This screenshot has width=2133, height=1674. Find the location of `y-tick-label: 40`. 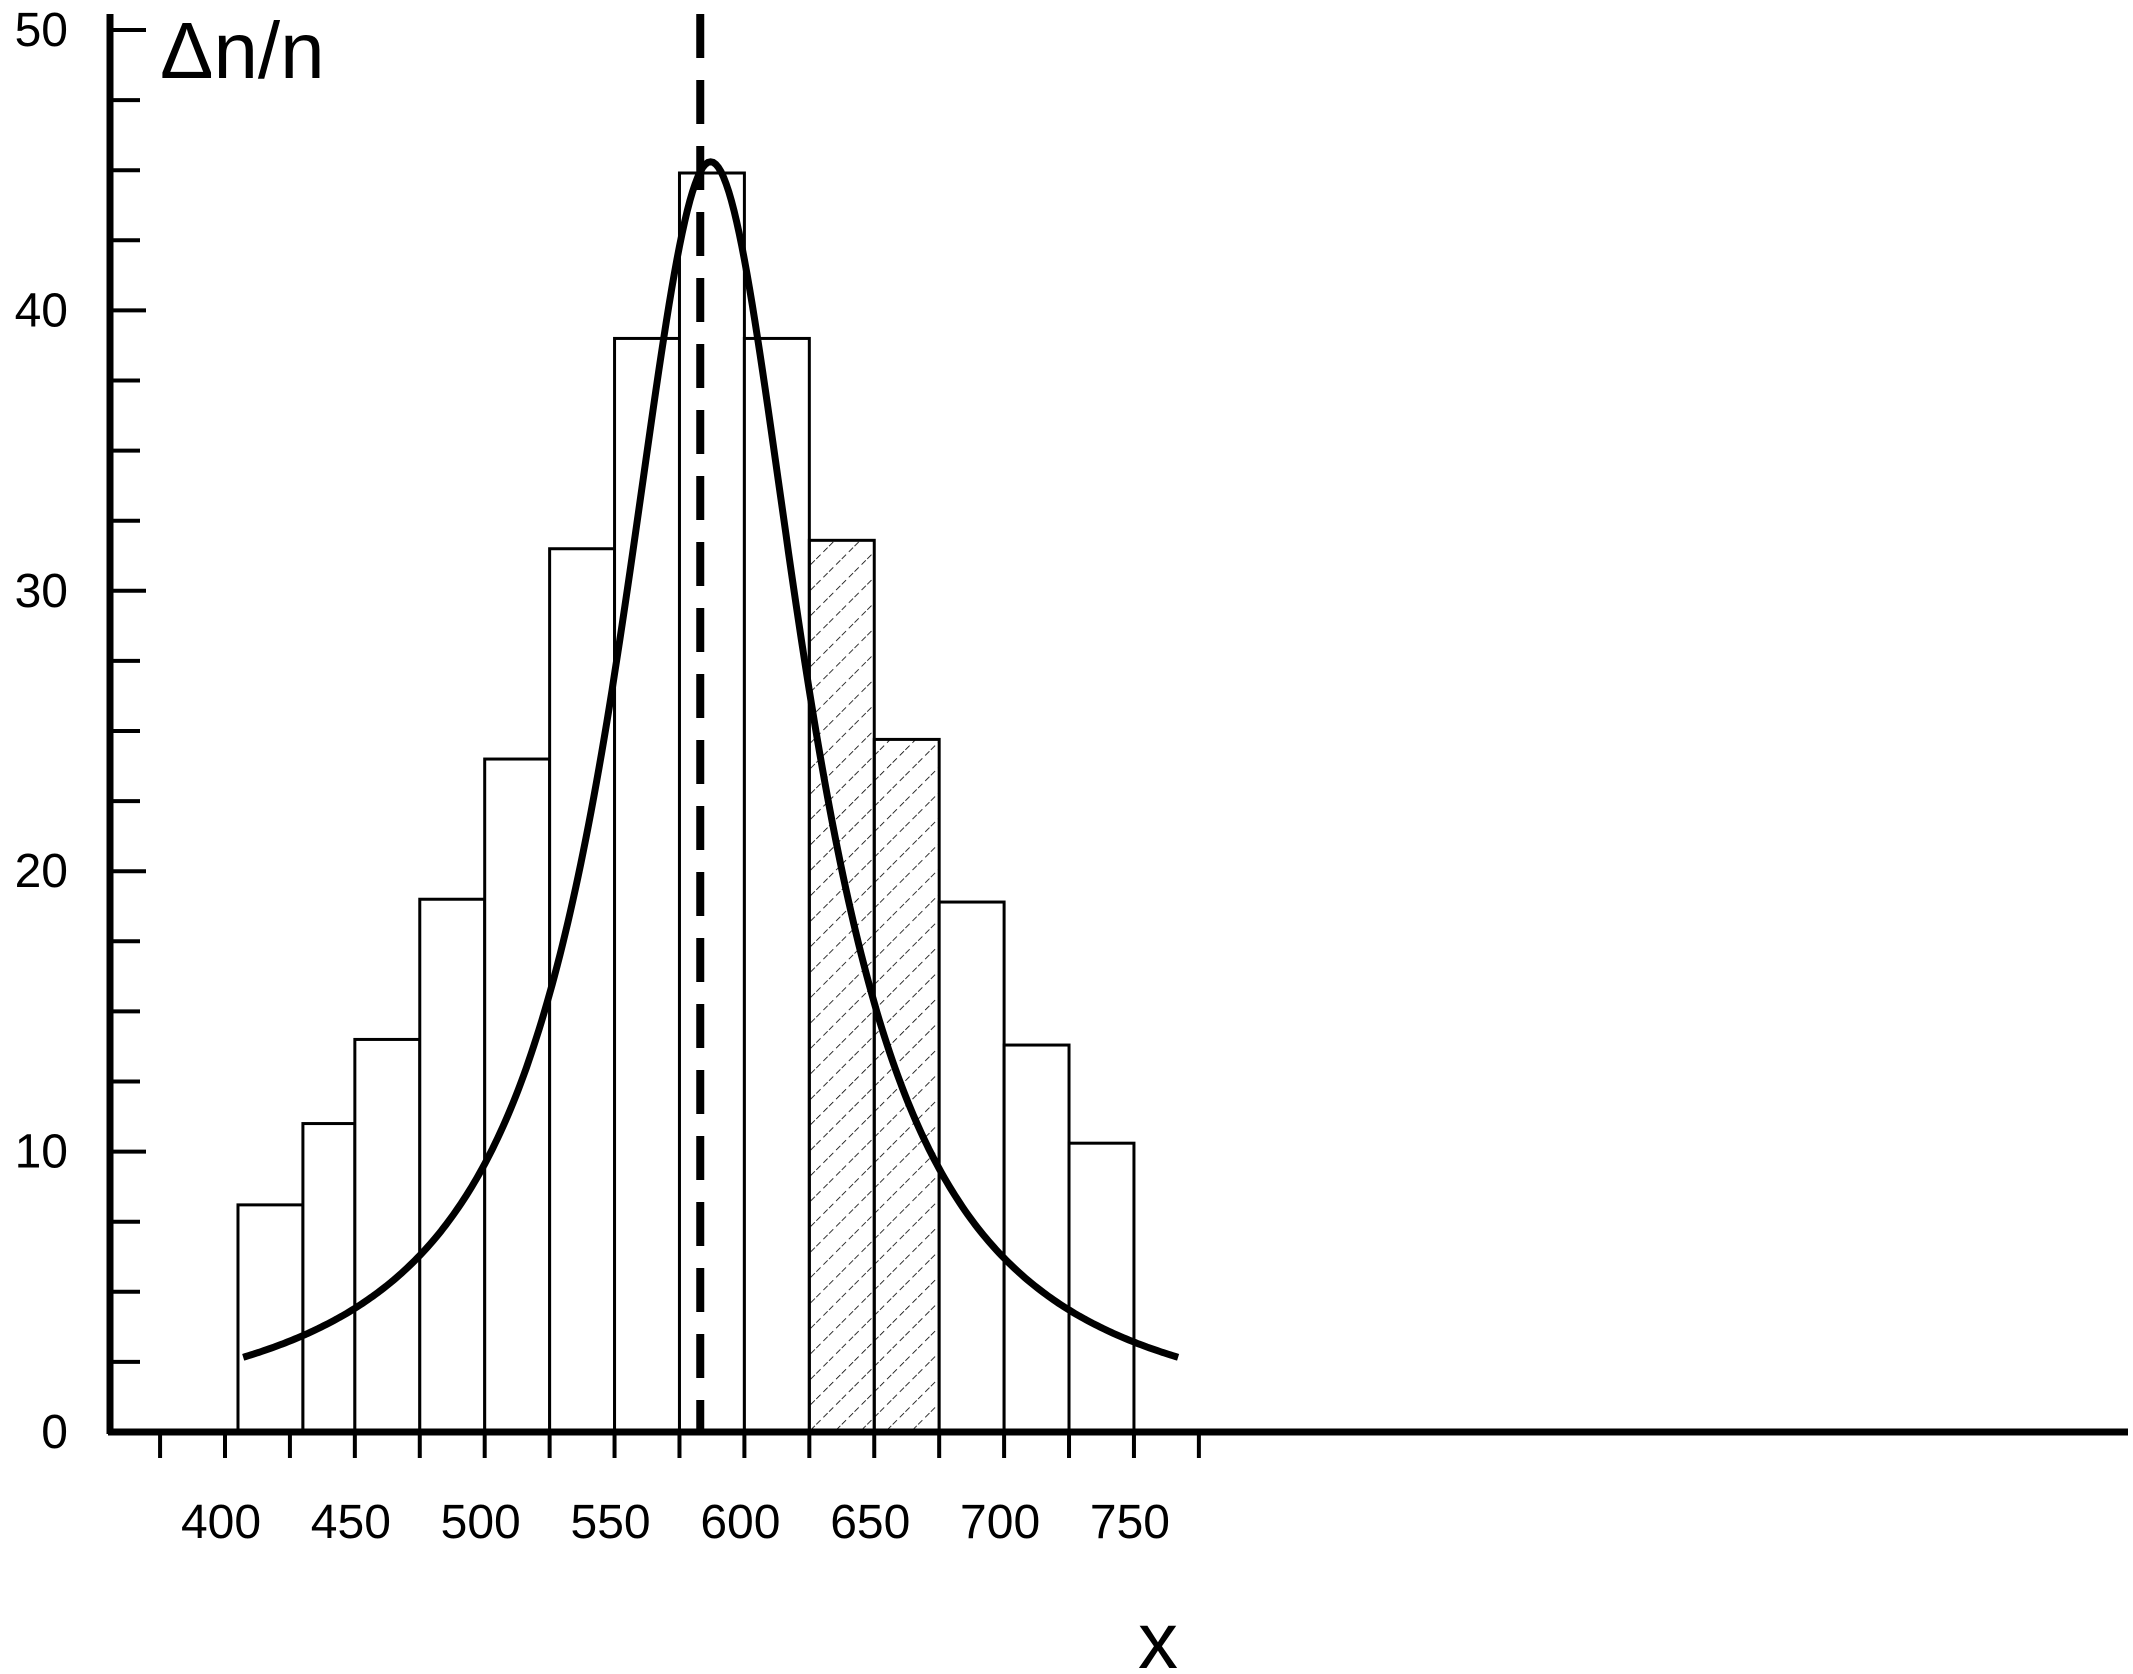

y-tick-label: 40 is located at coordinates (41, 310).